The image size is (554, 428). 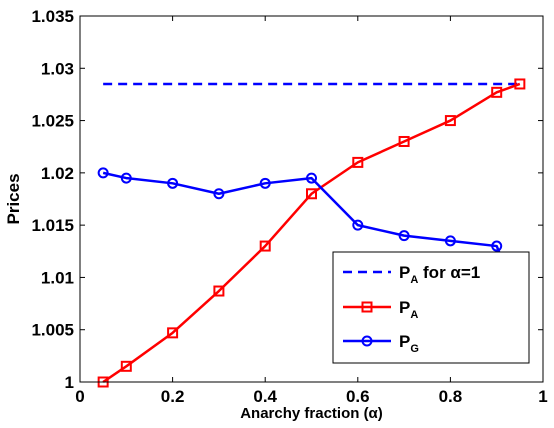 What do you see at coordinates (79, 396) in the screenshot?
I see `x-tick-label: 0` at bounding box center [79, 396].